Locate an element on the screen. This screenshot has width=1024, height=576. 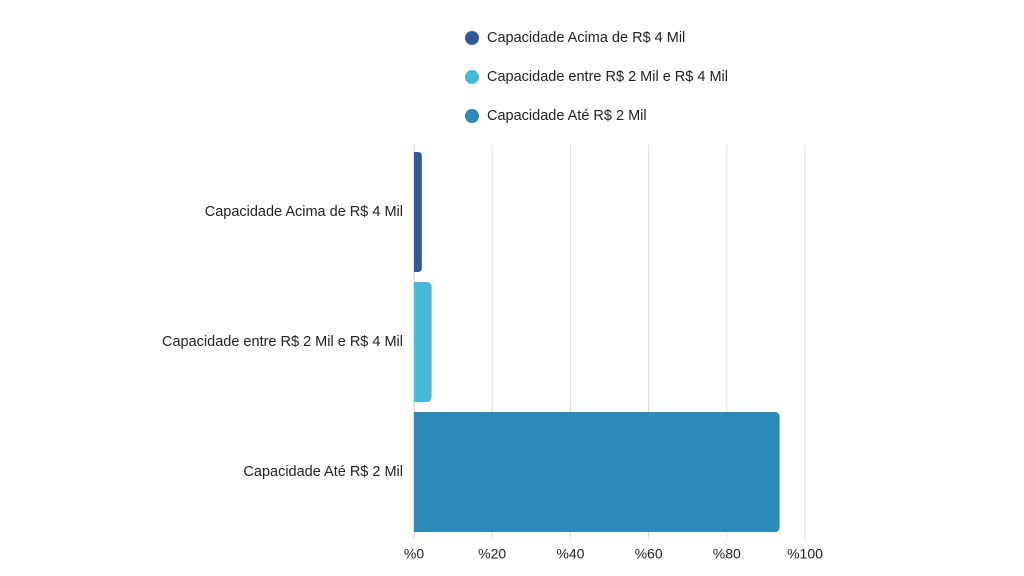
legend-item-ate-2-mil: Capacidade Até R$ 2 Mil is located at coordinates (596, 116).